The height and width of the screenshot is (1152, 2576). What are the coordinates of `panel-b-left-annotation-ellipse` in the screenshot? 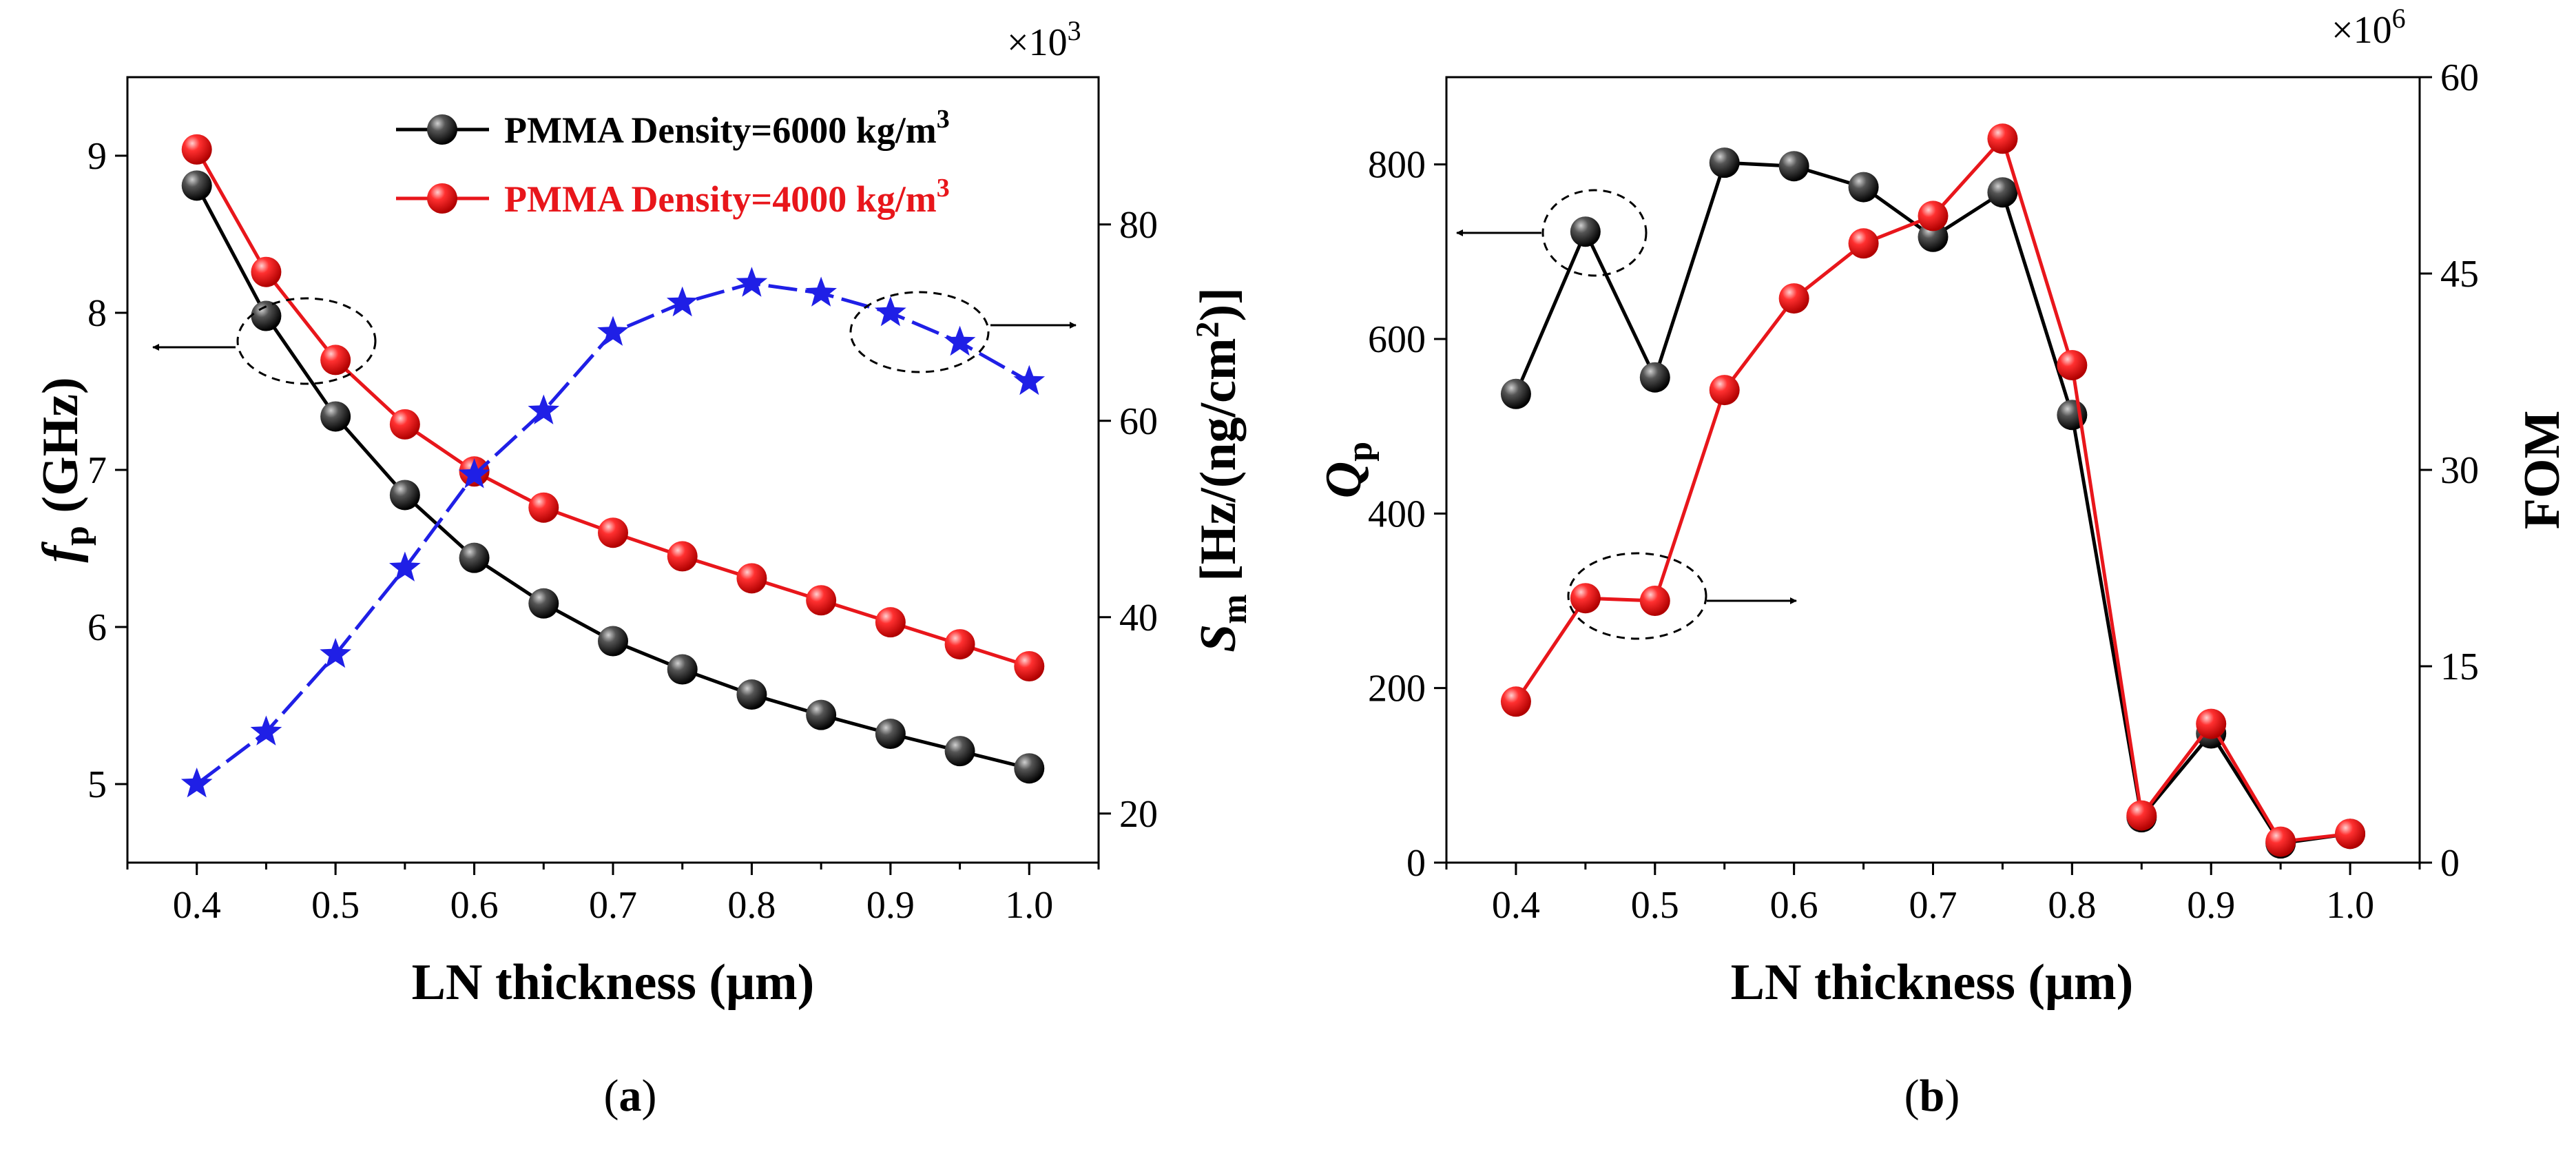 It's located at (1594, 233).